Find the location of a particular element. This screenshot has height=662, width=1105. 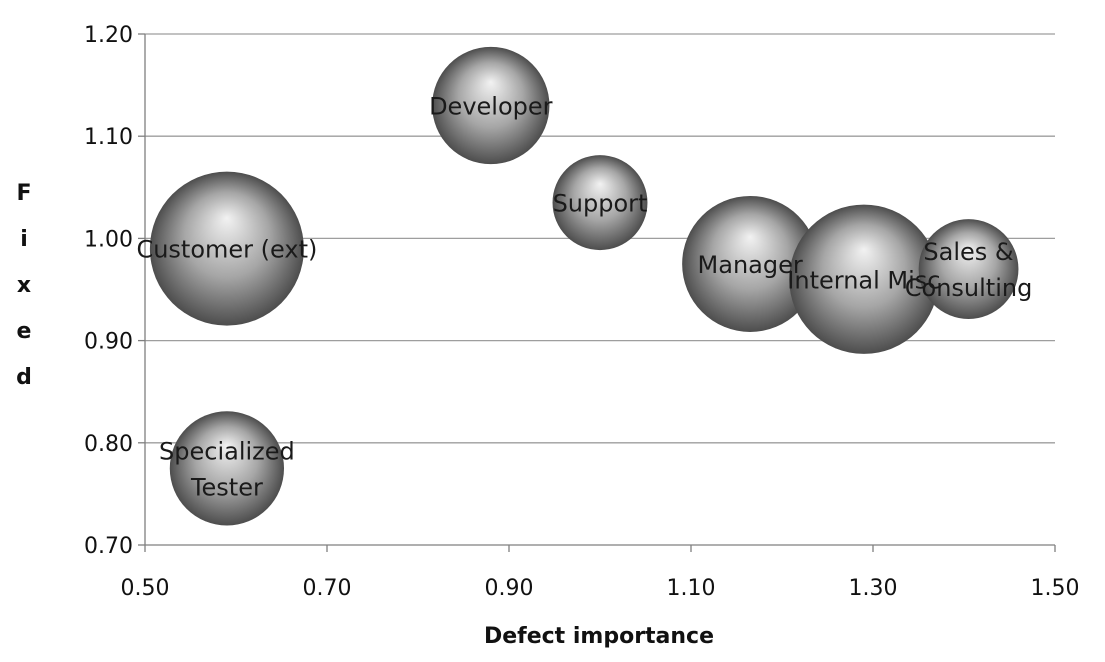

y-tick-label: 0.90 is located at coordinates (108, 342).